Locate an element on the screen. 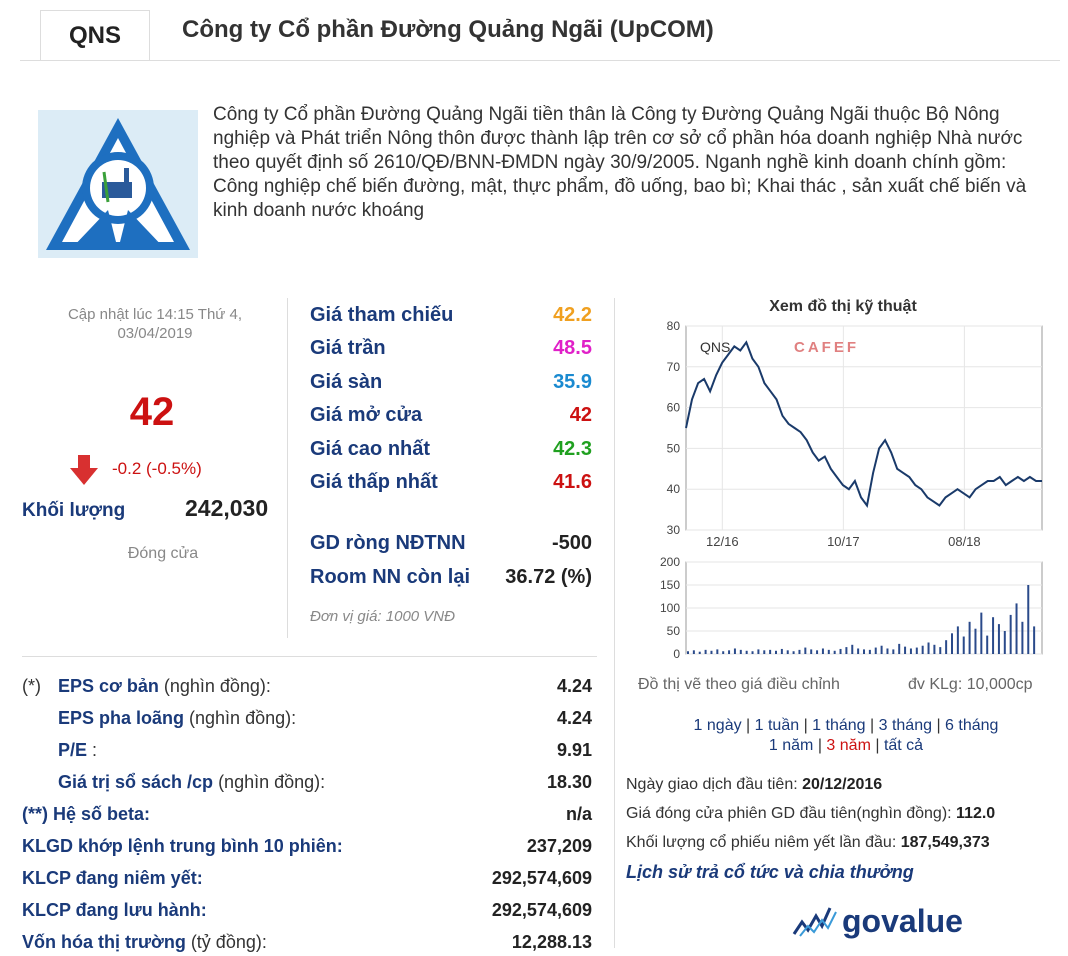 Image resolution: width=1068 pixels, height=956 pixels. stat-label-unit: (tỷ đồng): is located at coordinates (226, 941).